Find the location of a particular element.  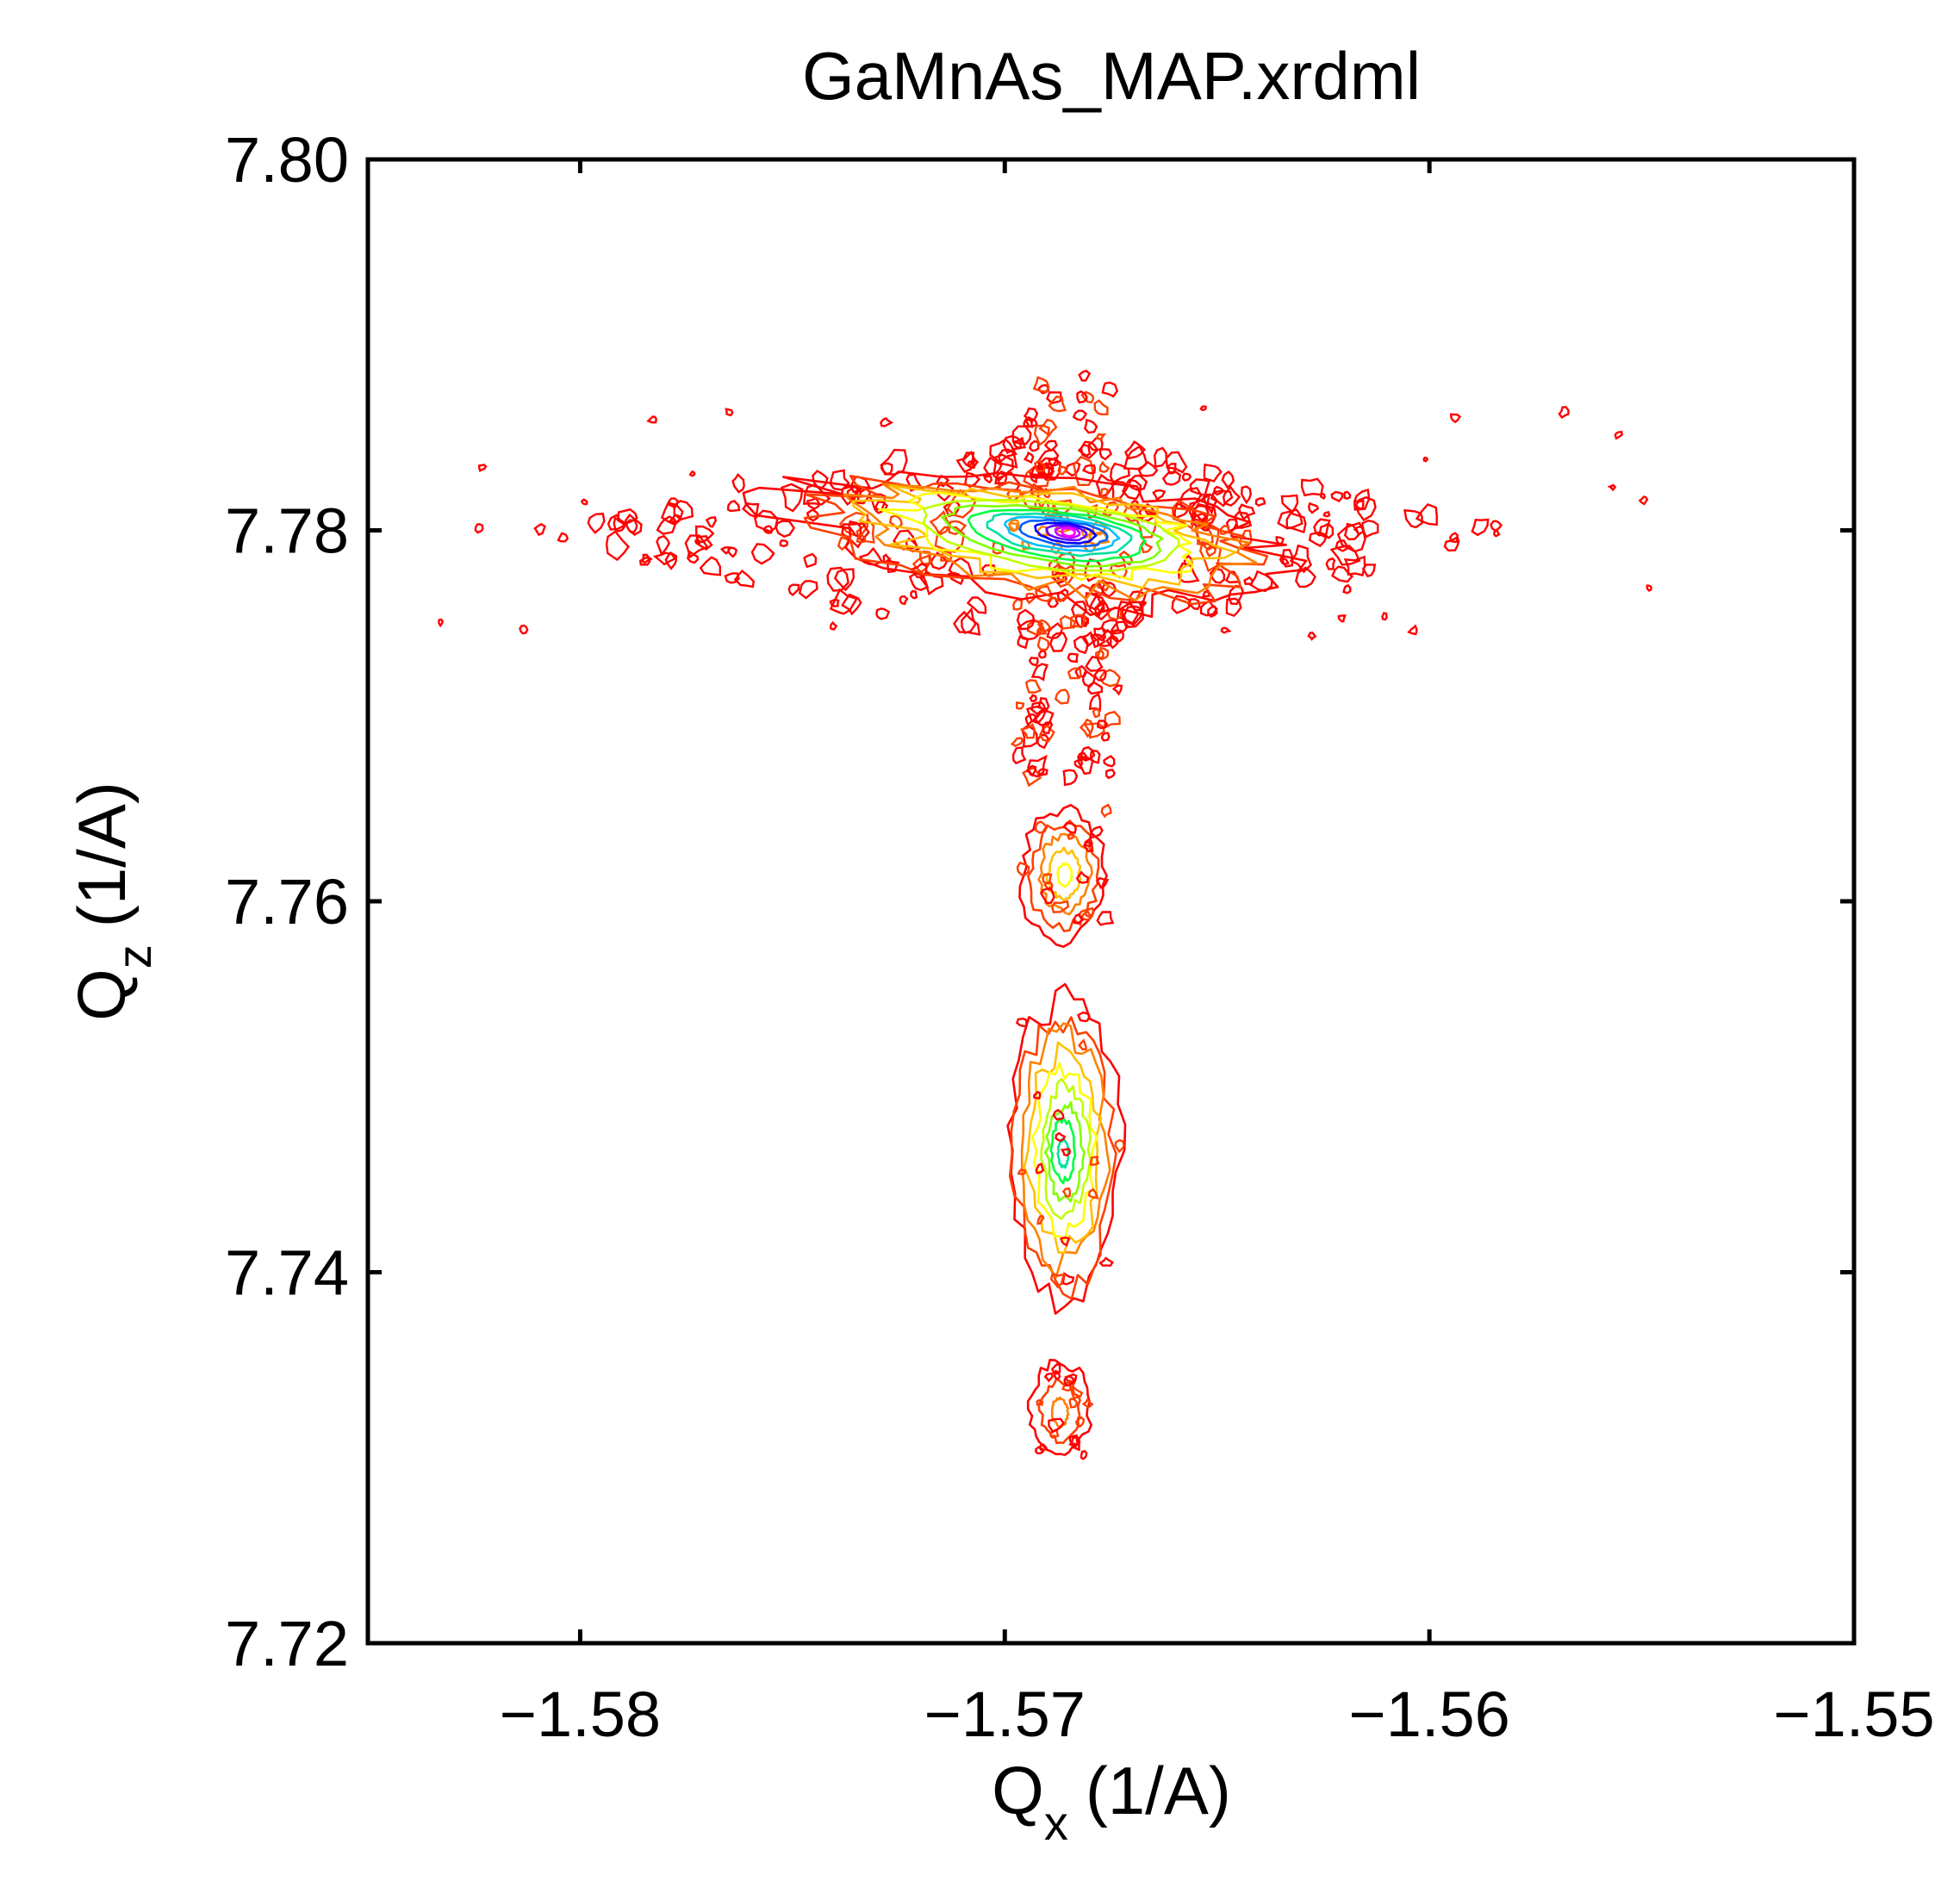

x-tick-label: −1.57 is located at coordinates (1005, 1714).